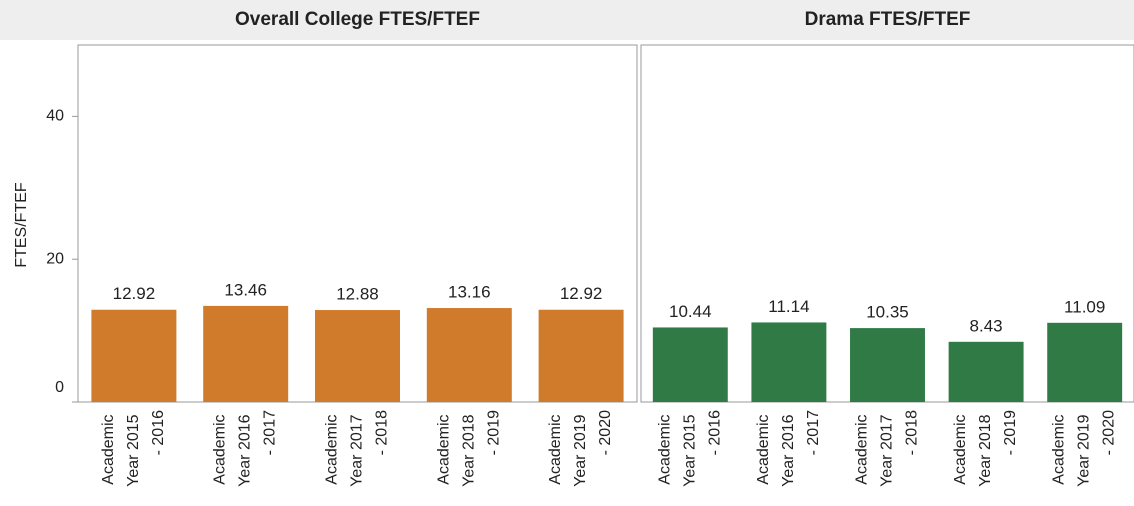  What do you see at coordinates (469, 292) in the screenshot?
I see `value-label: 13.16` at bounding box center [469, 292].